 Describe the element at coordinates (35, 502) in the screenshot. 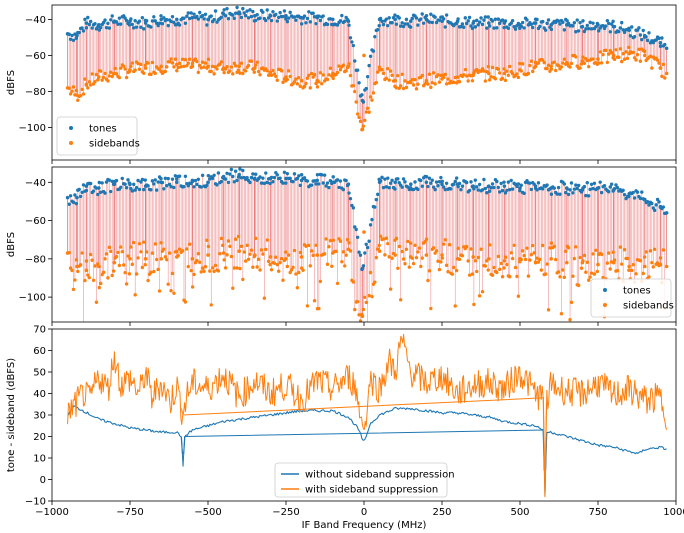

I see `y-tick-label: −10` at that location.